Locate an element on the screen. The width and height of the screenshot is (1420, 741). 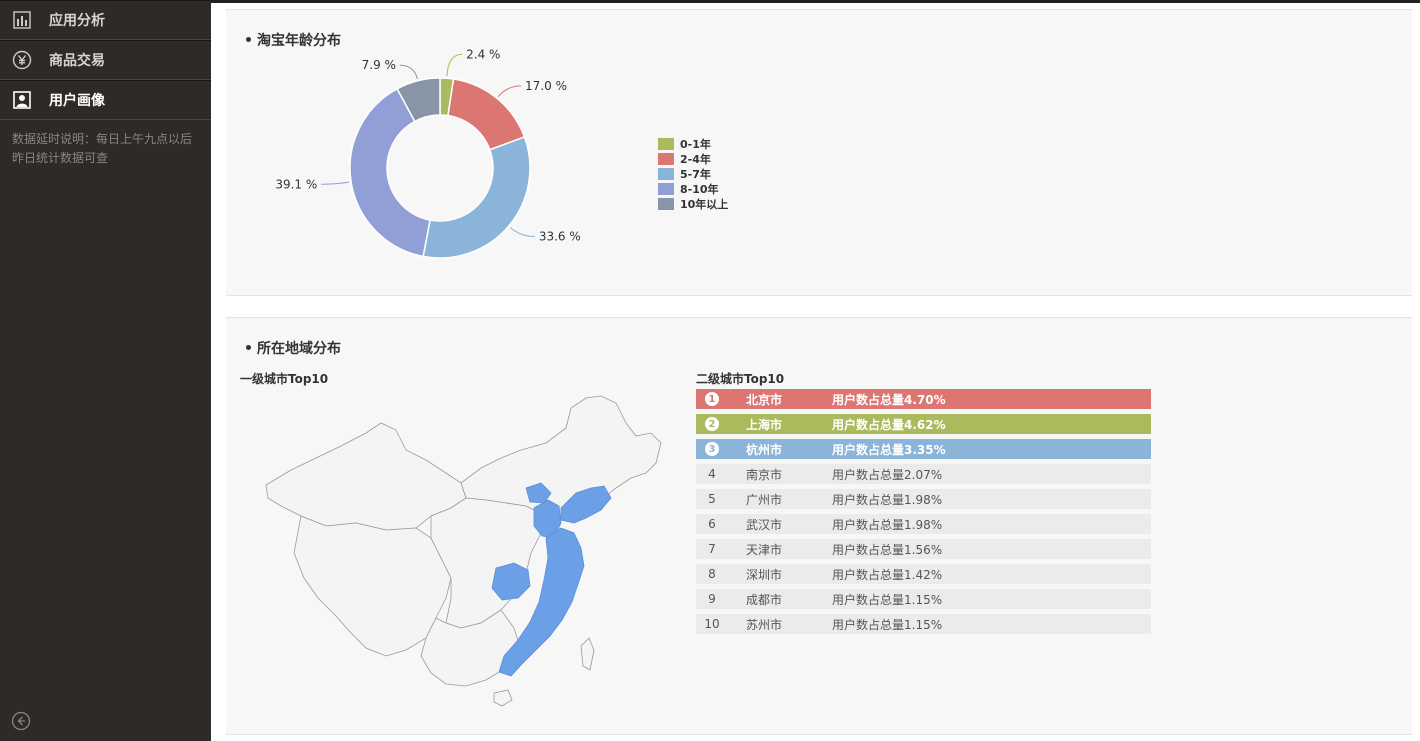
legend-label: 2-4年 is located at coordinates (695, 159).